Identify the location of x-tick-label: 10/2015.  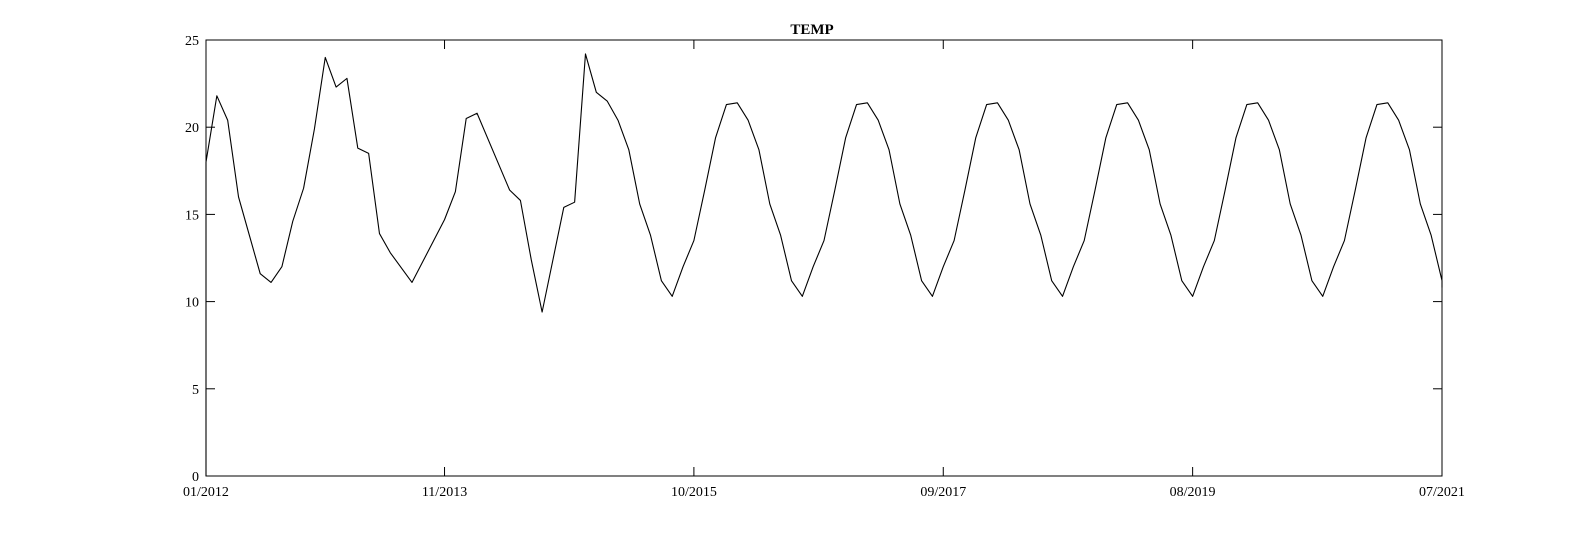
(694, 492).